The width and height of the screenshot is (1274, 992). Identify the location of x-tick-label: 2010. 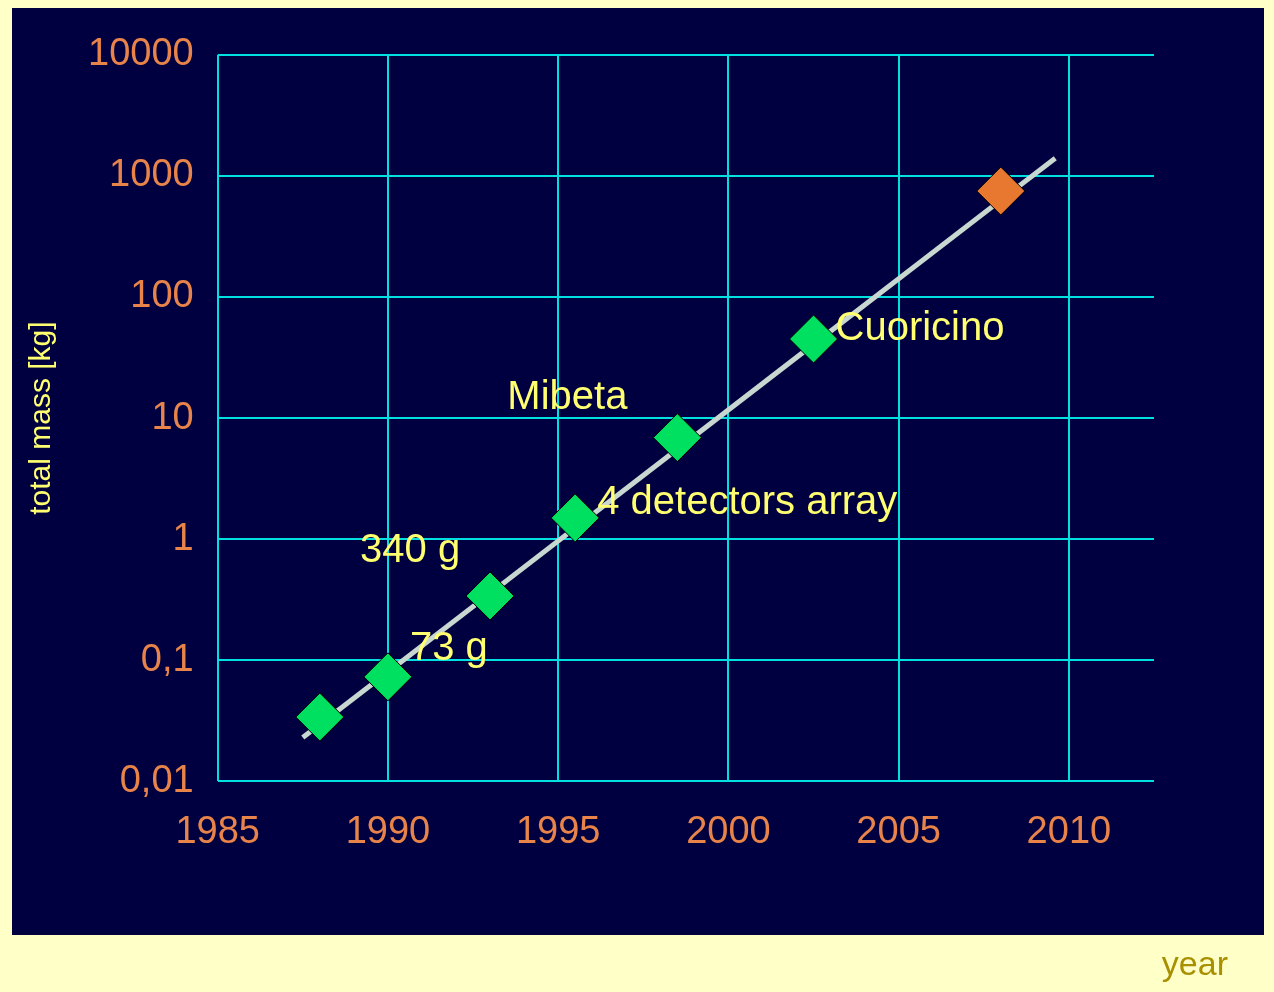
(1069, 829).